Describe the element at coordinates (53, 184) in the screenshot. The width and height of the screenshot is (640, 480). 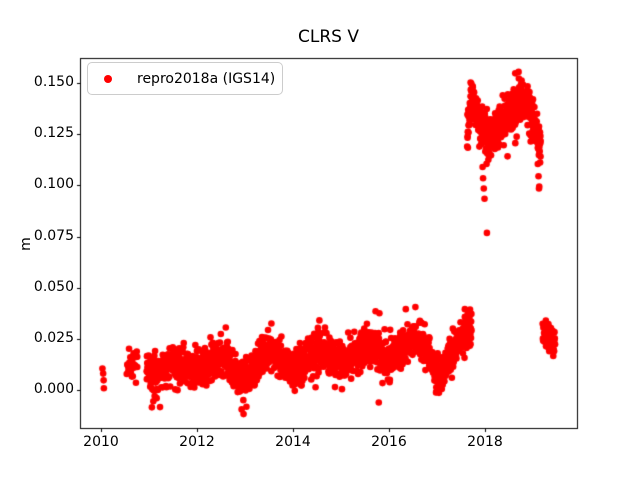
I see `y-tick-label: 0.100` at that location.